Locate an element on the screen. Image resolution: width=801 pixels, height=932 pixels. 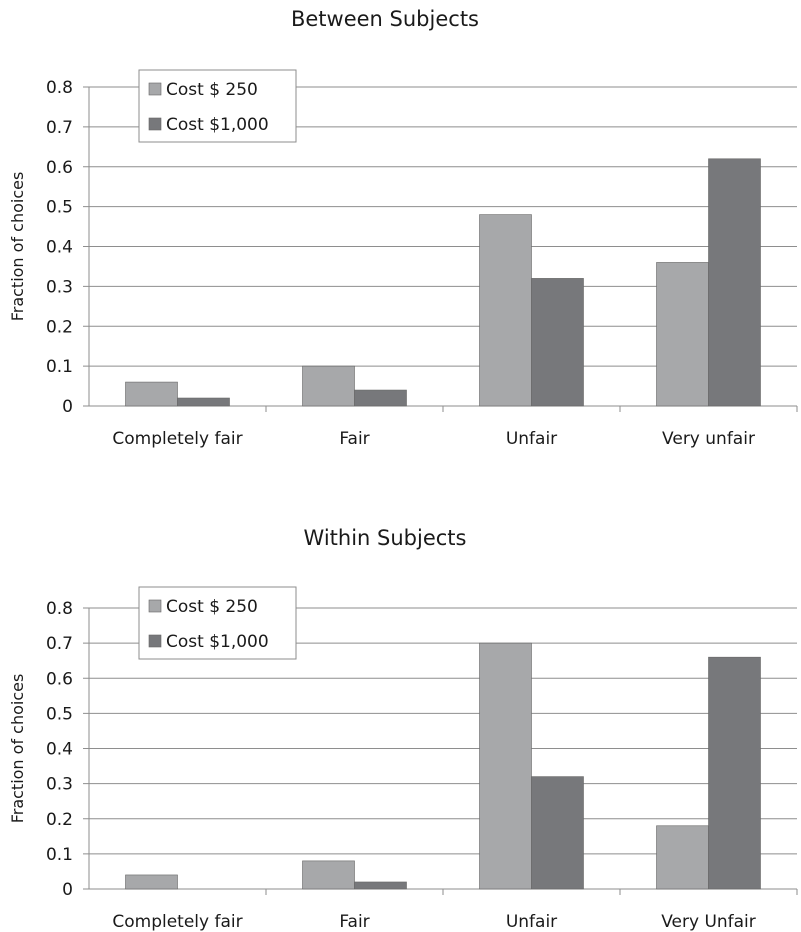
chart-title: Between Subjects is located at coordinates (385, 19).